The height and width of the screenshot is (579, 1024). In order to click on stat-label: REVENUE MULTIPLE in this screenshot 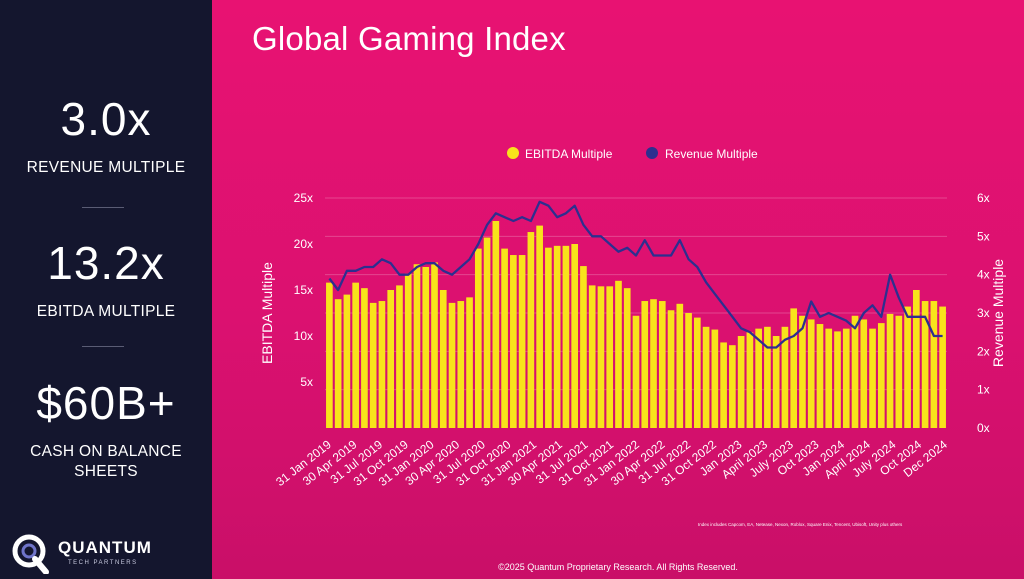, I will do `click(106, 167)`.